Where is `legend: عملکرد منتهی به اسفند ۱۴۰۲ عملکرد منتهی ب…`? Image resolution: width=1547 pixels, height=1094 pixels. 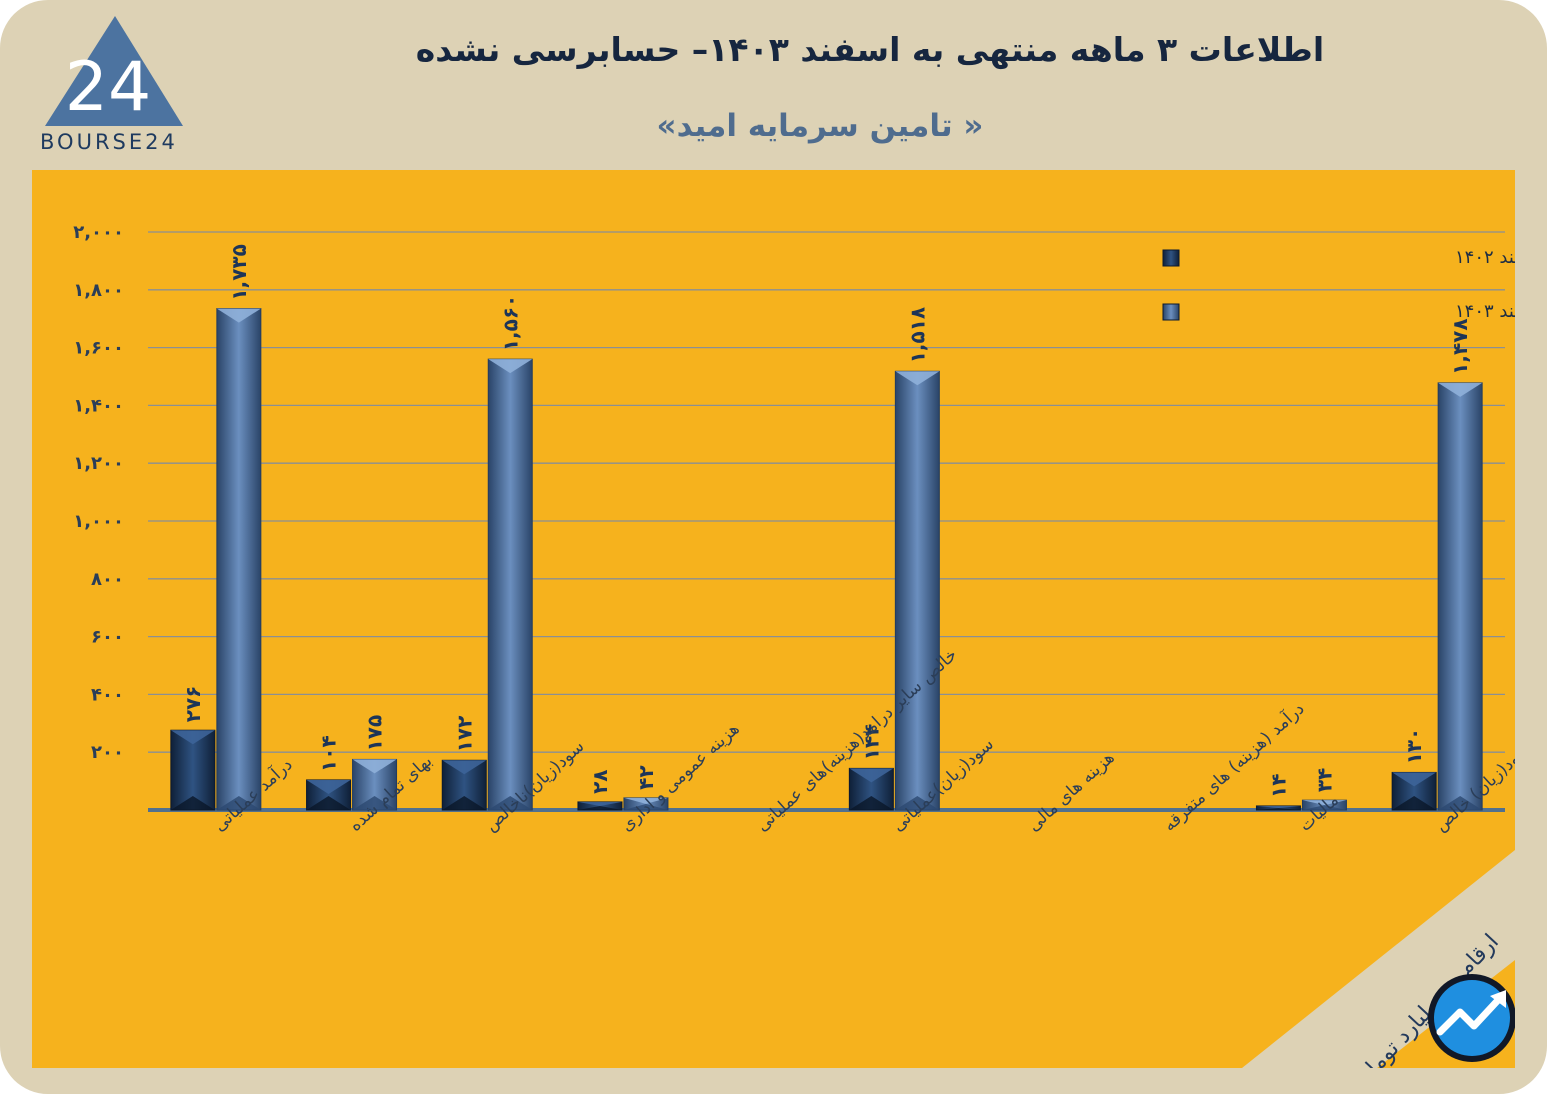
legend: عملکرد منتهی به اسفند ۱۴۰۲ عملکرد منتهی ب… is located at coordinates (1338, 284).